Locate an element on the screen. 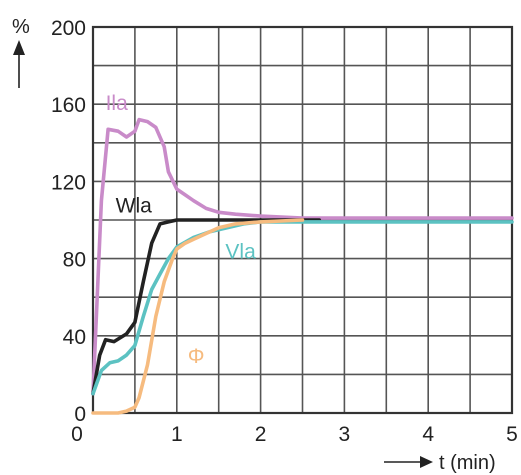 This screenshot has height=475, width=521. x-tick-label: 1 is located at coordinates (177, 434).